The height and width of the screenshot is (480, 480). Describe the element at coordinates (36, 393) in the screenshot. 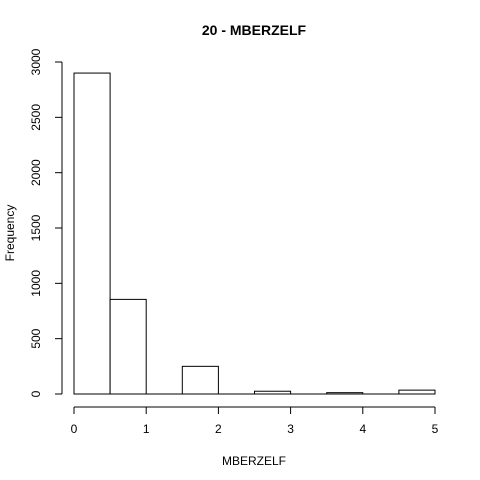

I see `y-tick-label: 0` at that location.